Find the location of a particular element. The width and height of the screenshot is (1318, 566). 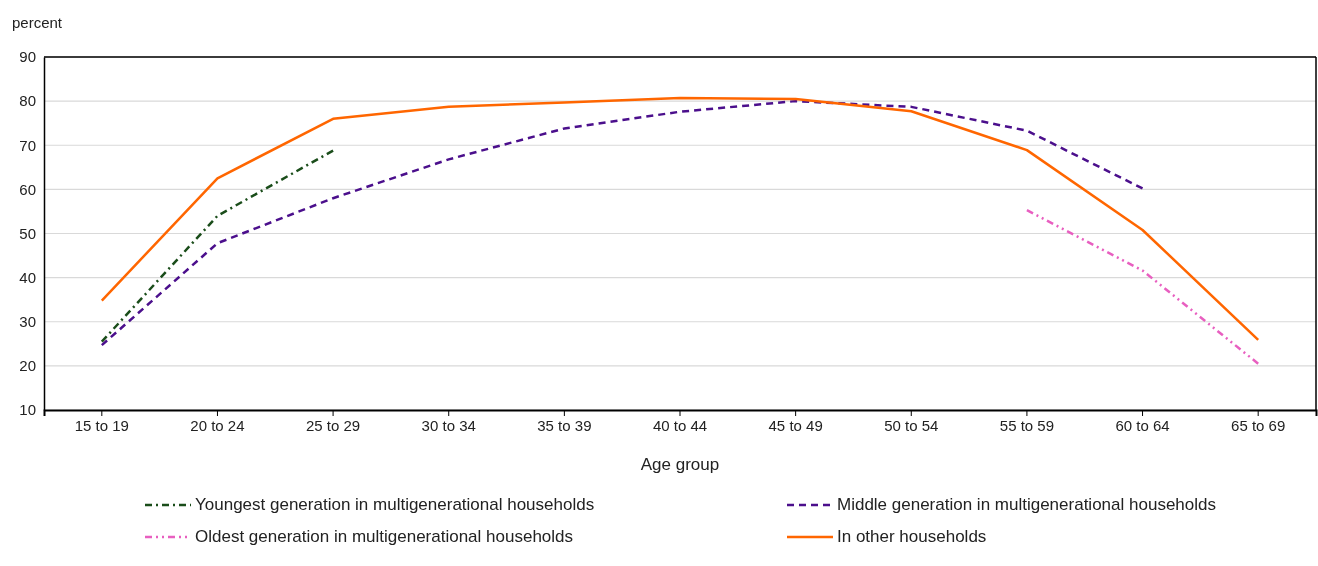

x-axis-title: Age group is located at coordinates (680, 464).